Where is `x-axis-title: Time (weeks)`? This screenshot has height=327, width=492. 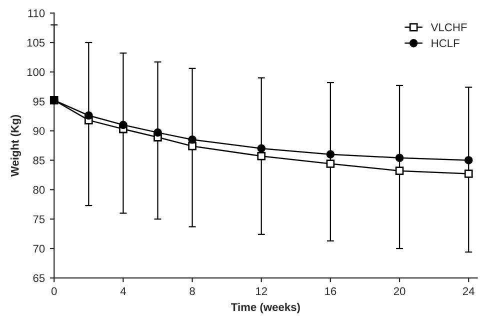 x-axis-title: Time (weeks) is located at coordinates (265, 308).